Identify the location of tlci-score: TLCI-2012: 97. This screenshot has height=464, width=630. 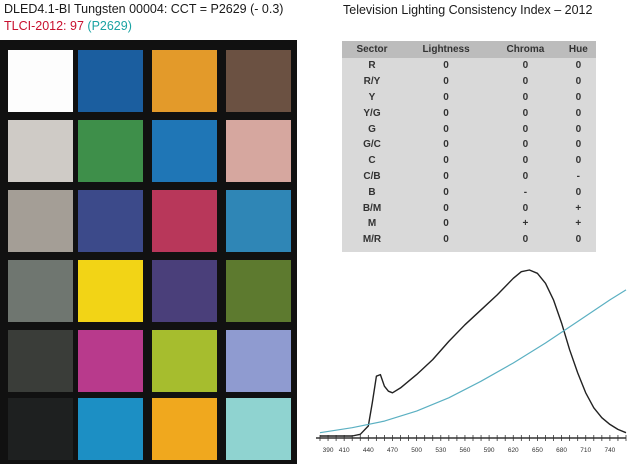
(44, 26).